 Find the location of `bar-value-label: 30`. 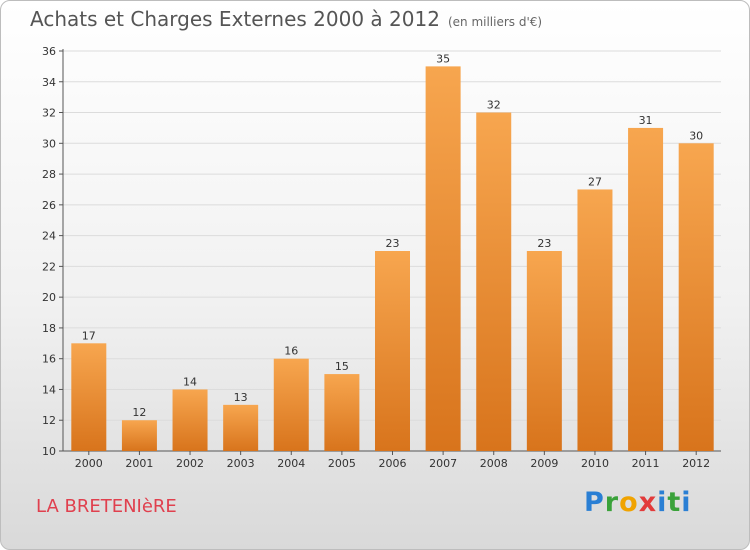

bar-value-label: 30 is located at coordinates (696, 135).